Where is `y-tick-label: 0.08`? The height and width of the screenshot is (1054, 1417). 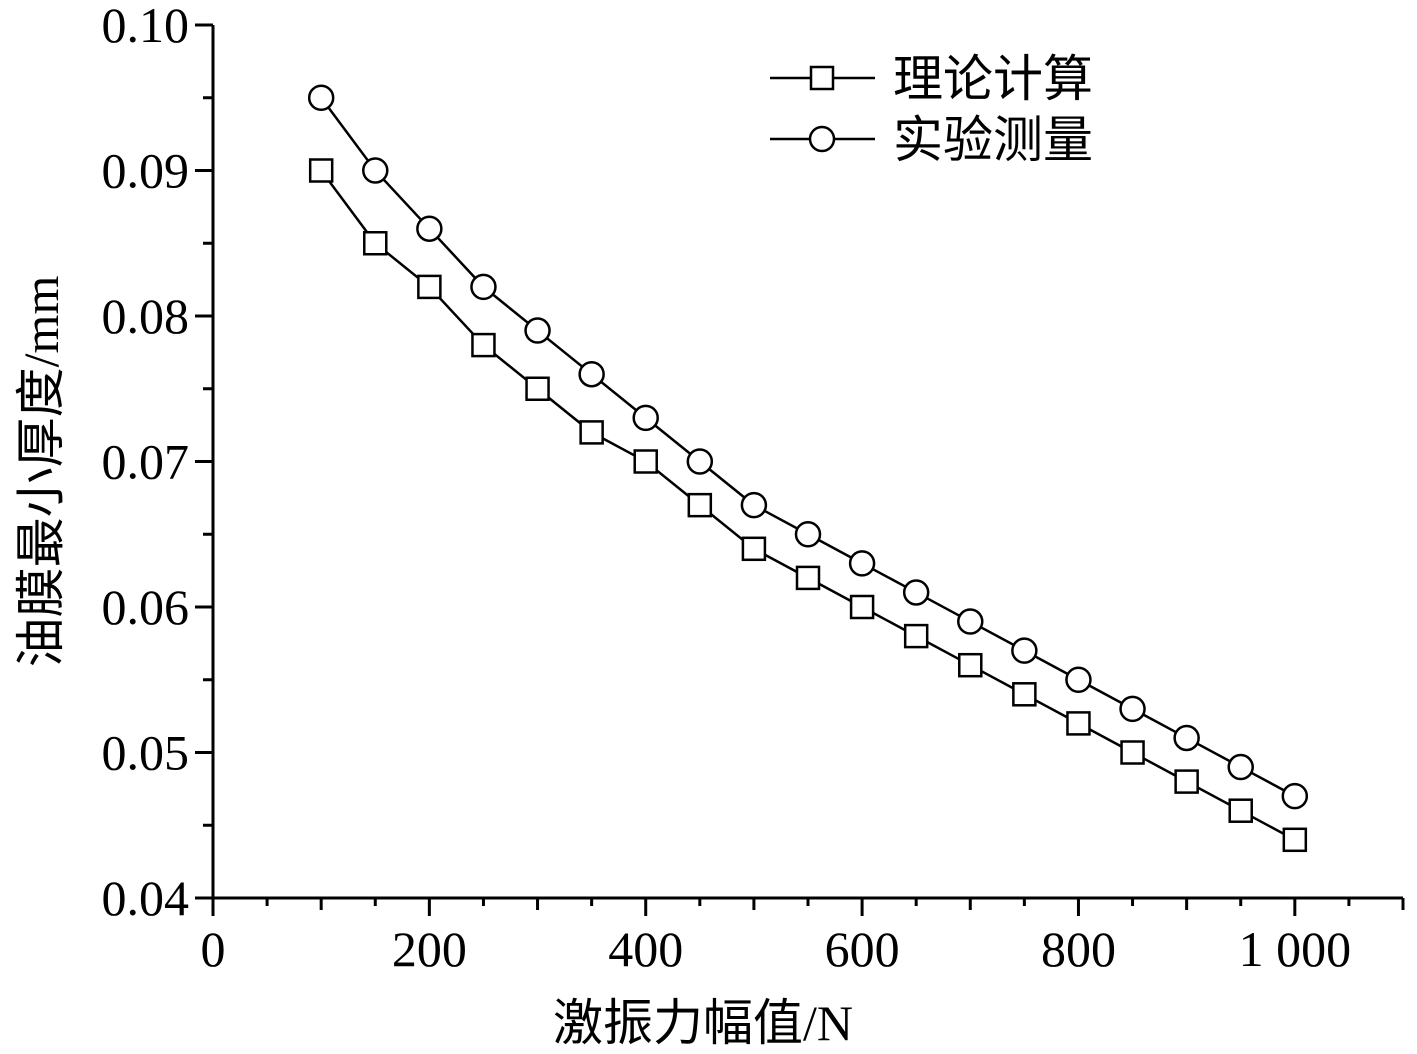 y-tick-label: 0.08 is located at coordinates (146, 316).